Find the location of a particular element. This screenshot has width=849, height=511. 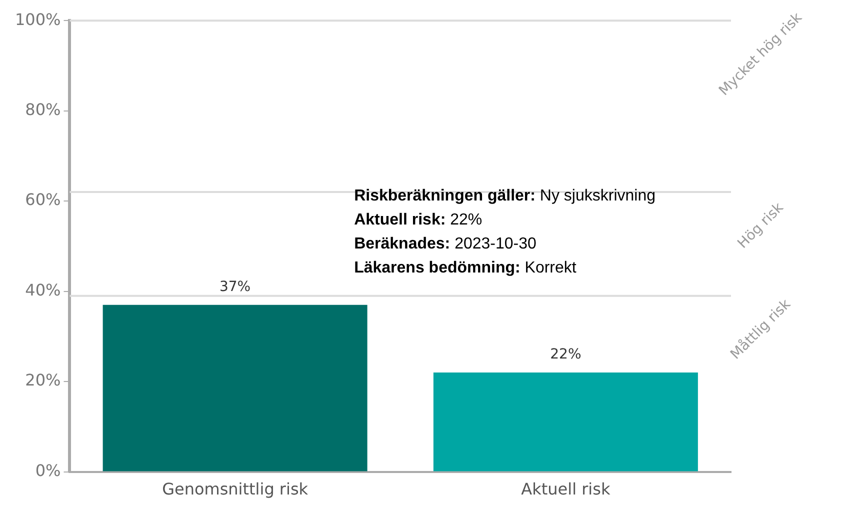

y-tick-label: 0% is located at coordinates (48, 470).